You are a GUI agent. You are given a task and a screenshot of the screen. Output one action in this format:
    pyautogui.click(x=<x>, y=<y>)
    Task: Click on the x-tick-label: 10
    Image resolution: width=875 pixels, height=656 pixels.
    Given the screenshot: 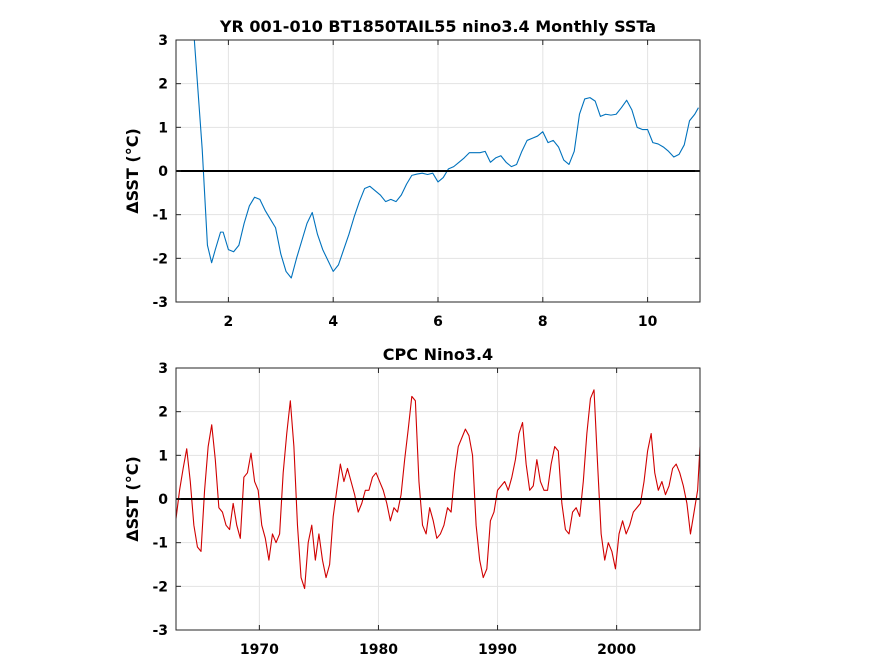 What is the action you would take?
    pyautogui.click(x=648, y=322)
    